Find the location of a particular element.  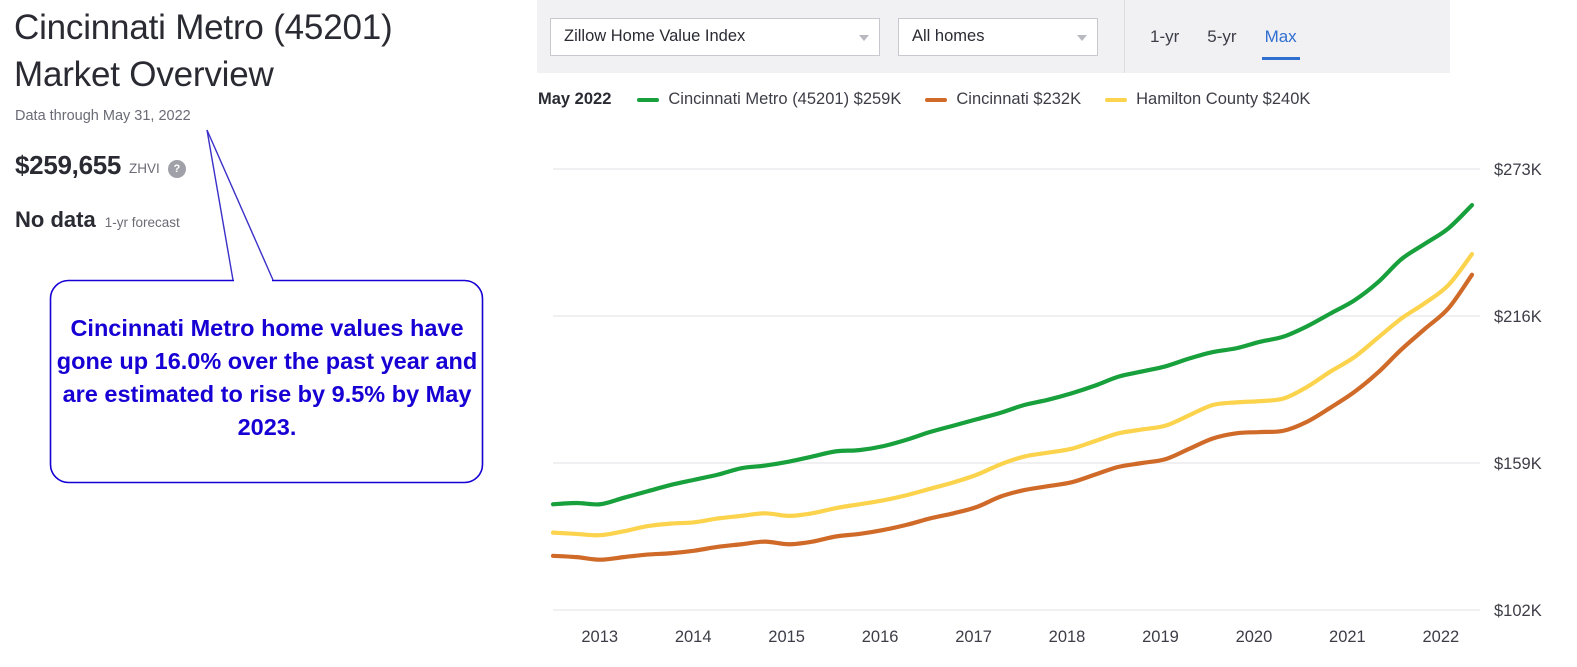

metric-select-value: Zillow Home Value Index is located at coordinates (655, 36).